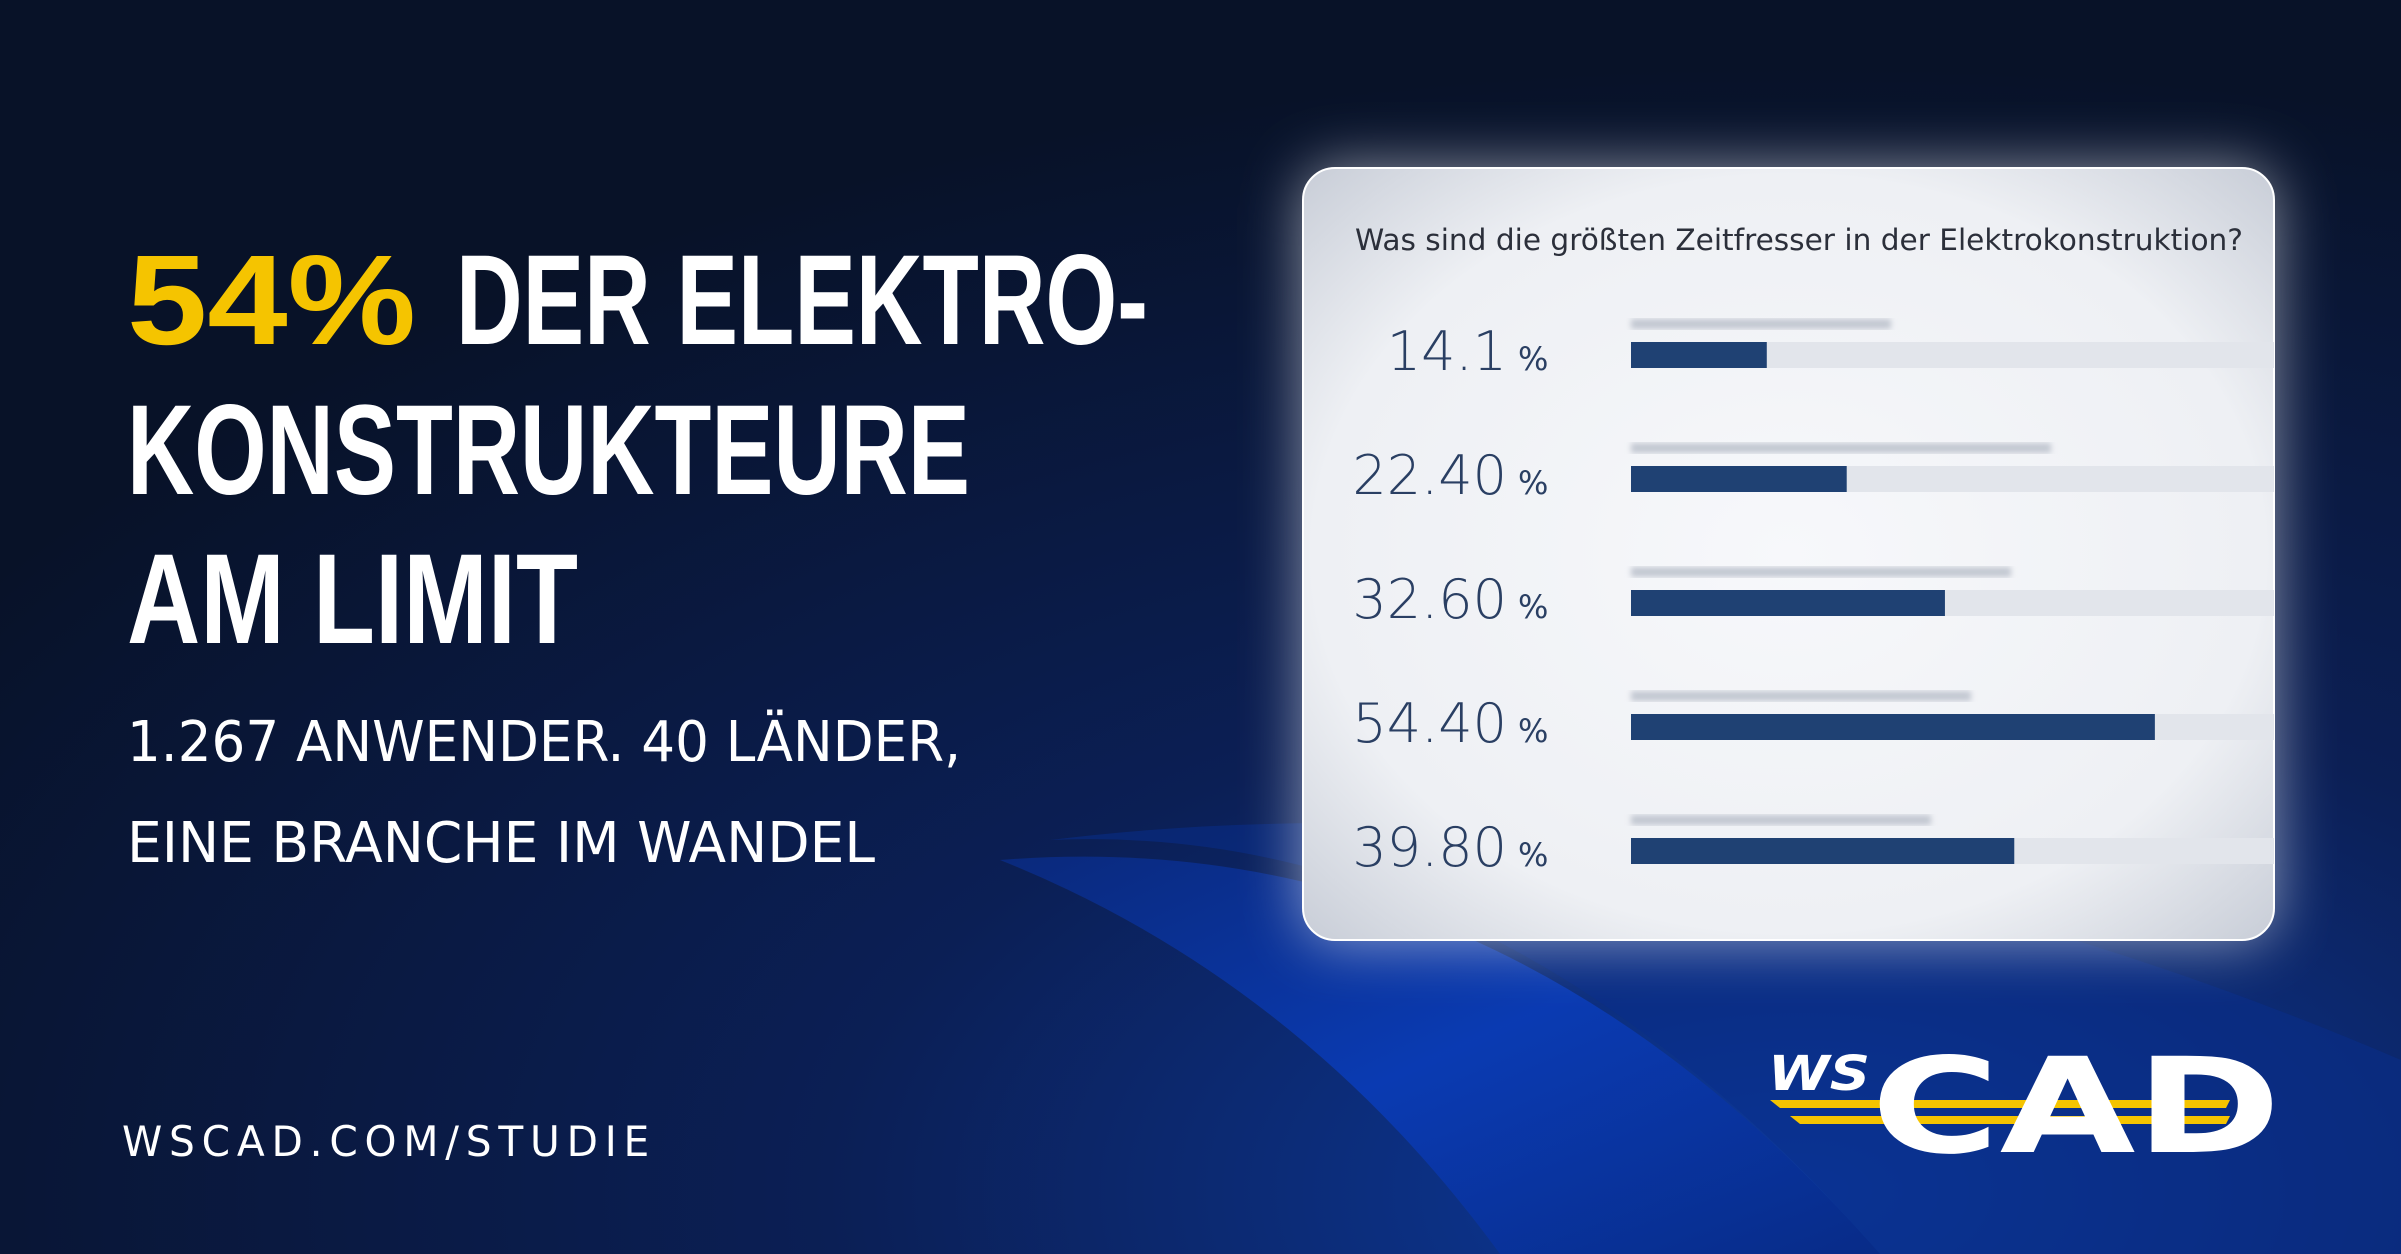 Image resolution: width=2401 pixels, height=1254 pixels. I want to click on value-label: 32.60, so click(1429, 599).